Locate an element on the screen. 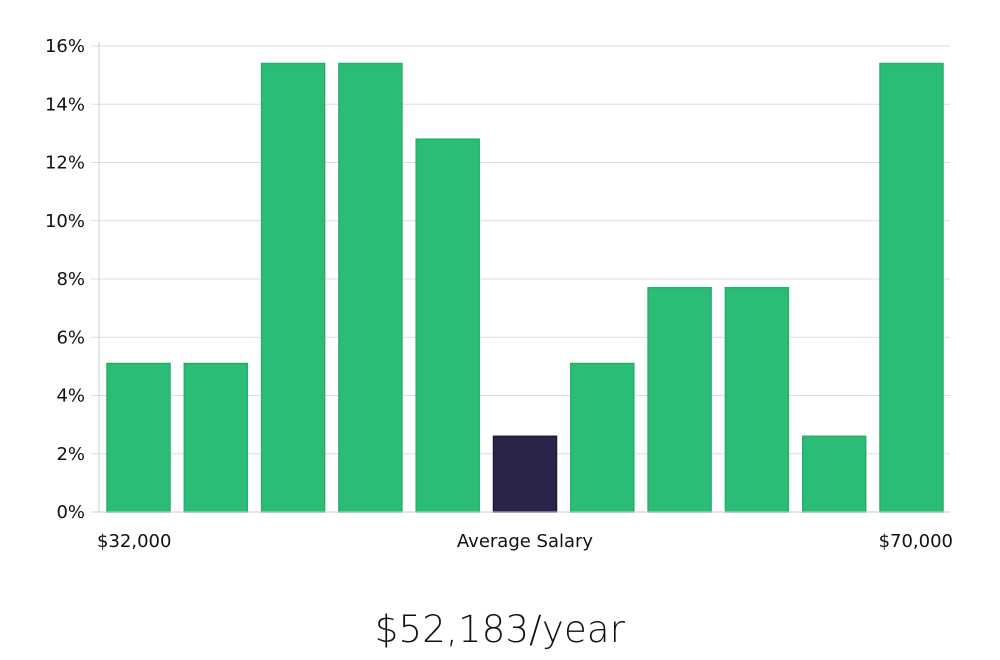  y-tick-label: 14% is located at coordinates (65, 104).